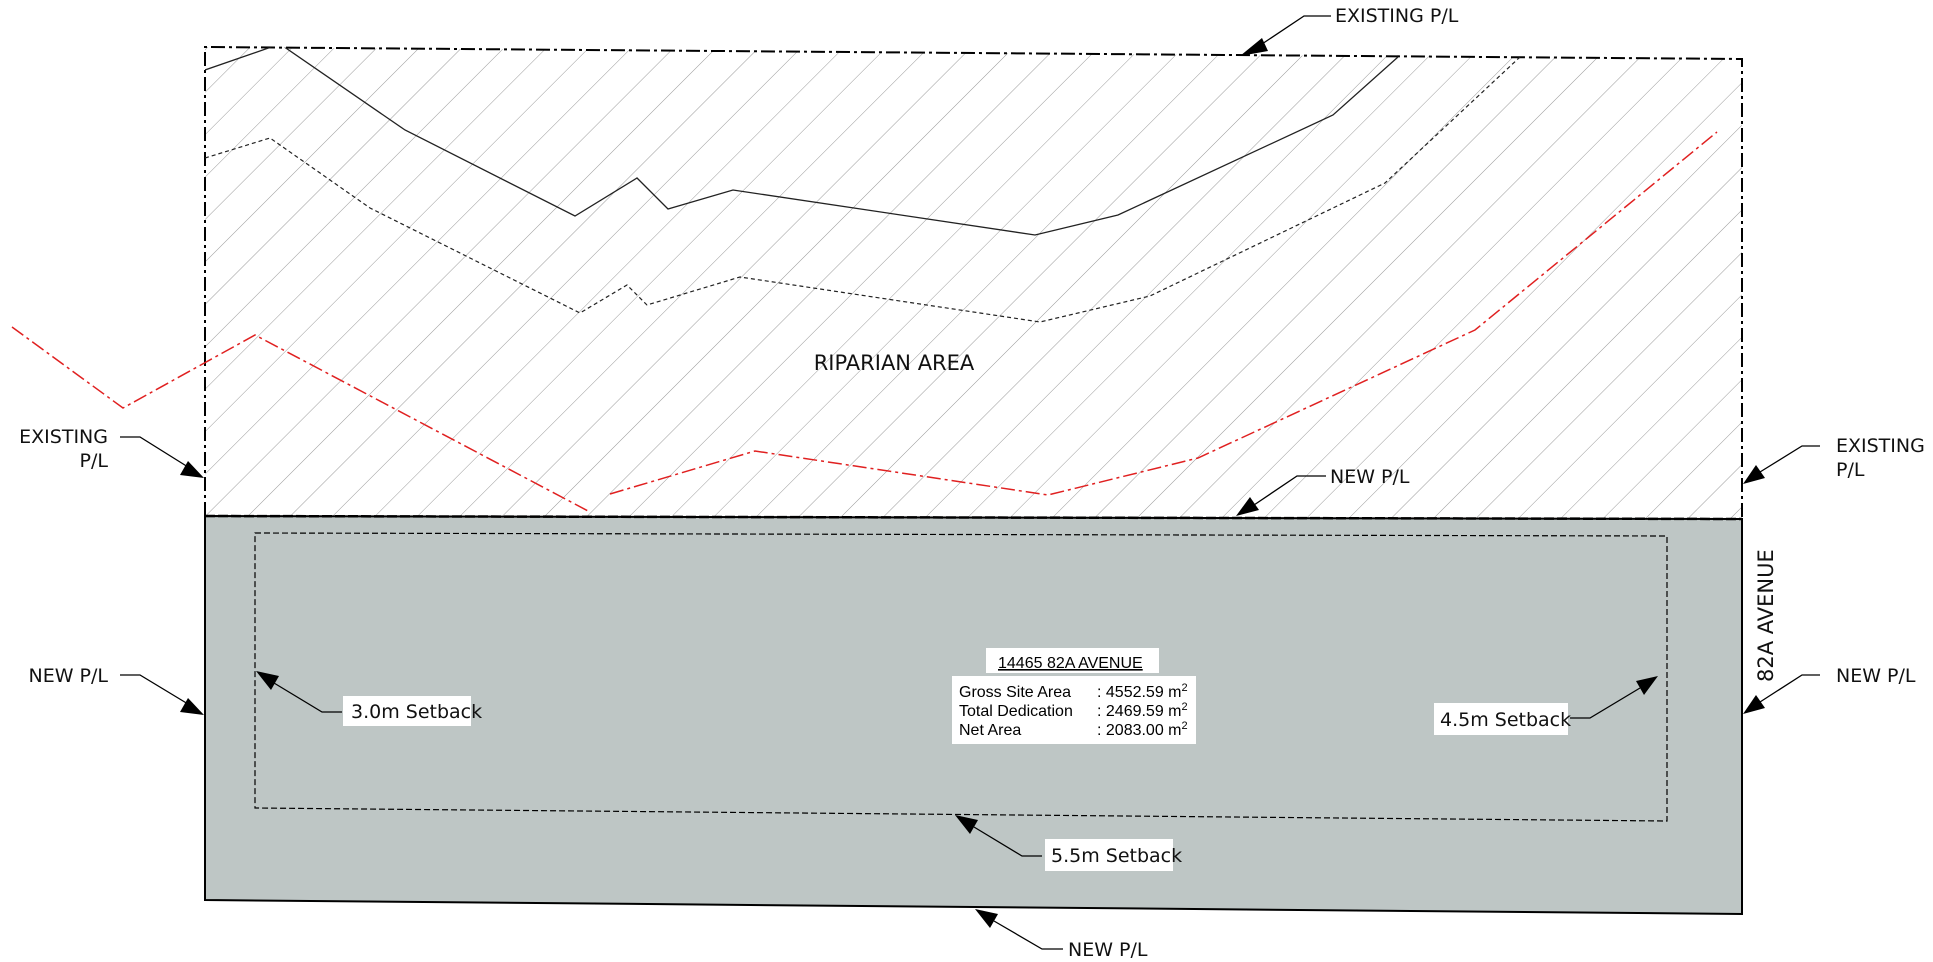 The height and width of the screenshot is (962, 1933). I want to click on new-pl-mid-callout: NEW P/L, so click(1323, 491).